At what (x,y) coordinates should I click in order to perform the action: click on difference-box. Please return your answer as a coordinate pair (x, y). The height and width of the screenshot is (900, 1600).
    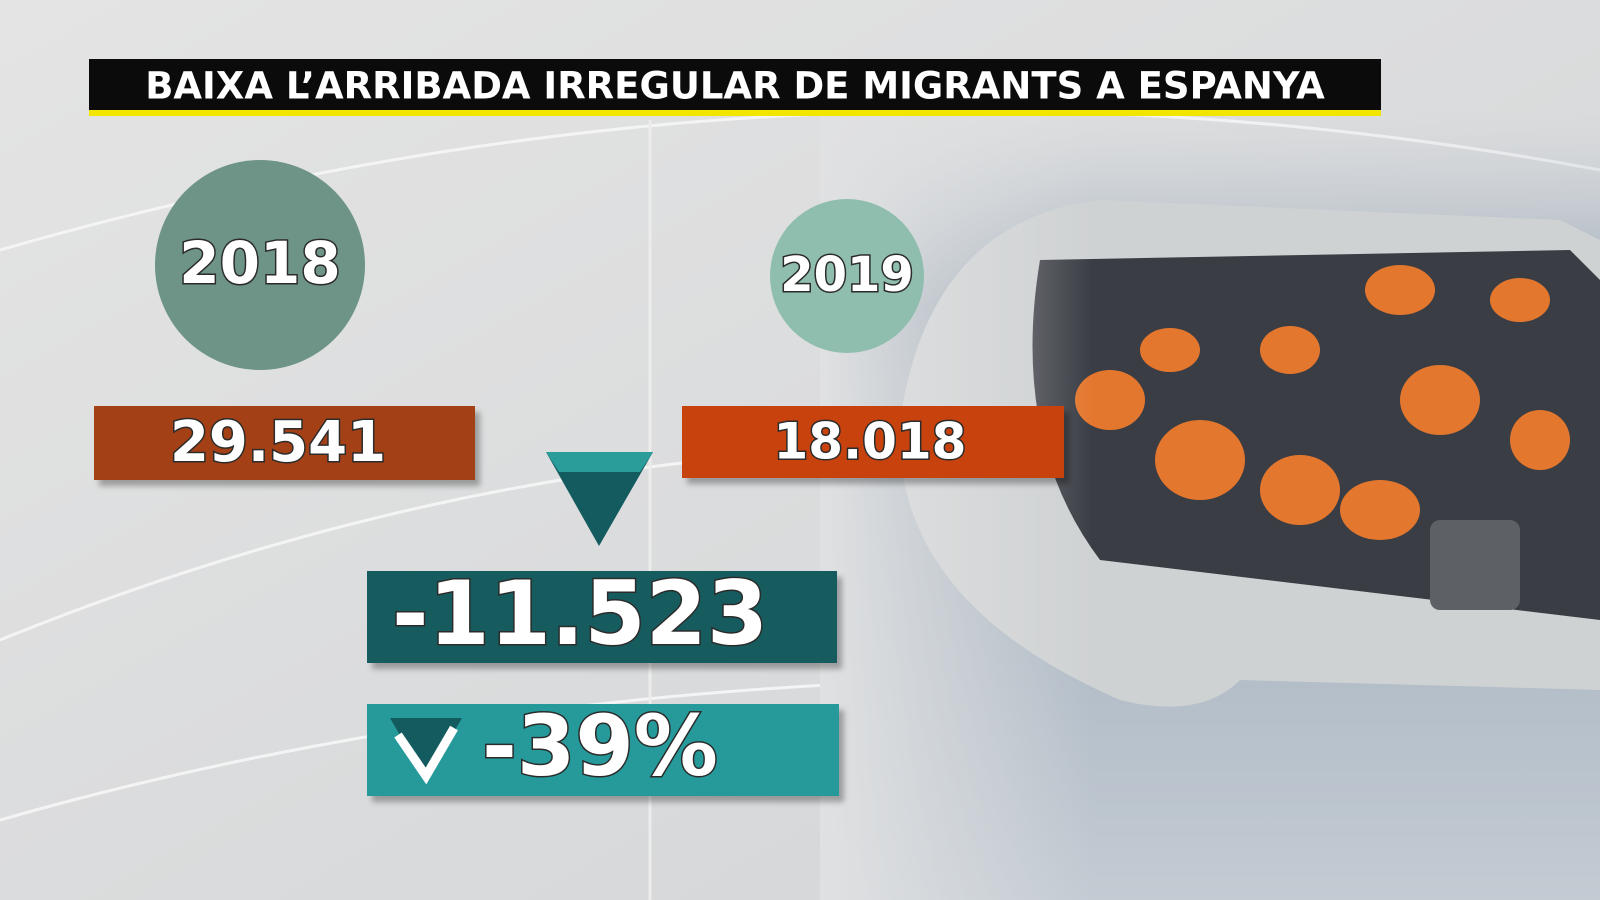
    Looking at the image, I should click on (602, 617).